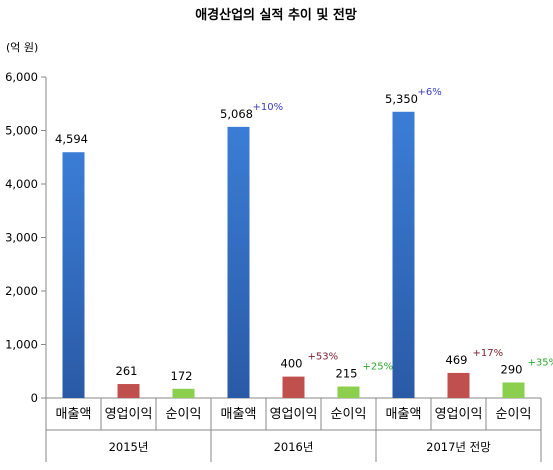 The image size is (553, 470). What do you see at coordinates (540, 362) in the screenshot?
I see `growth-label: +35%` at bounding box center [540, 362].